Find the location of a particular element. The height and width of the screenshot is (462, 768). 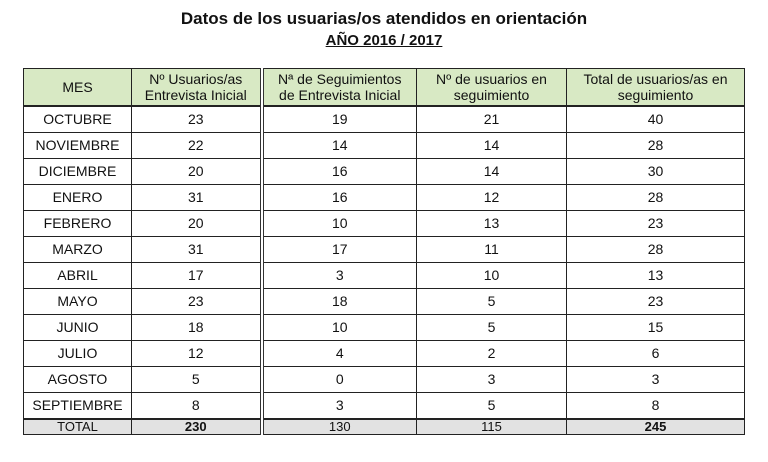

entrevista-inicial-cell: 12 is located at coordinates (197, 353).